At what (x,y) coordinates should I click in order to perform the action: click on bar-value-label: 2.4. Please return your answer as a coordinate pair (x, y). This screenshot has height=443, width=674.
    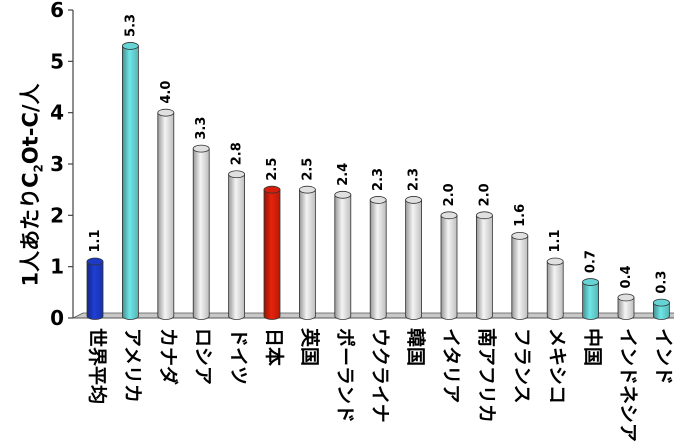
    Looking at the image, I should click on (343, 174).